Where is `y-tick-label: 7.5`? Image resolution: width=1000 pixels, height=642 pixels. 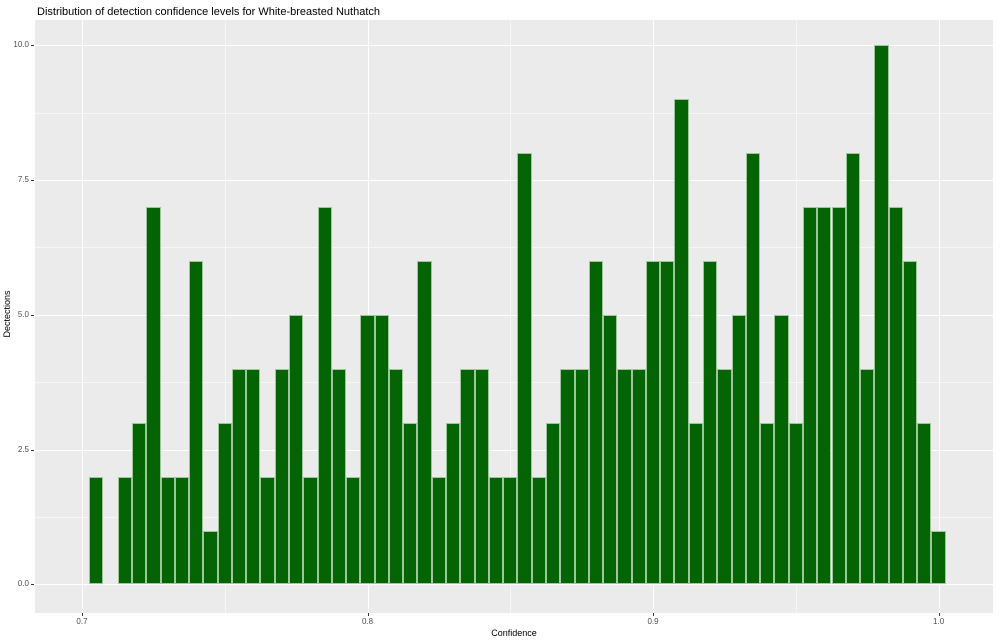 y-tick-label: 7.5 is located at coordinates (23, 180).